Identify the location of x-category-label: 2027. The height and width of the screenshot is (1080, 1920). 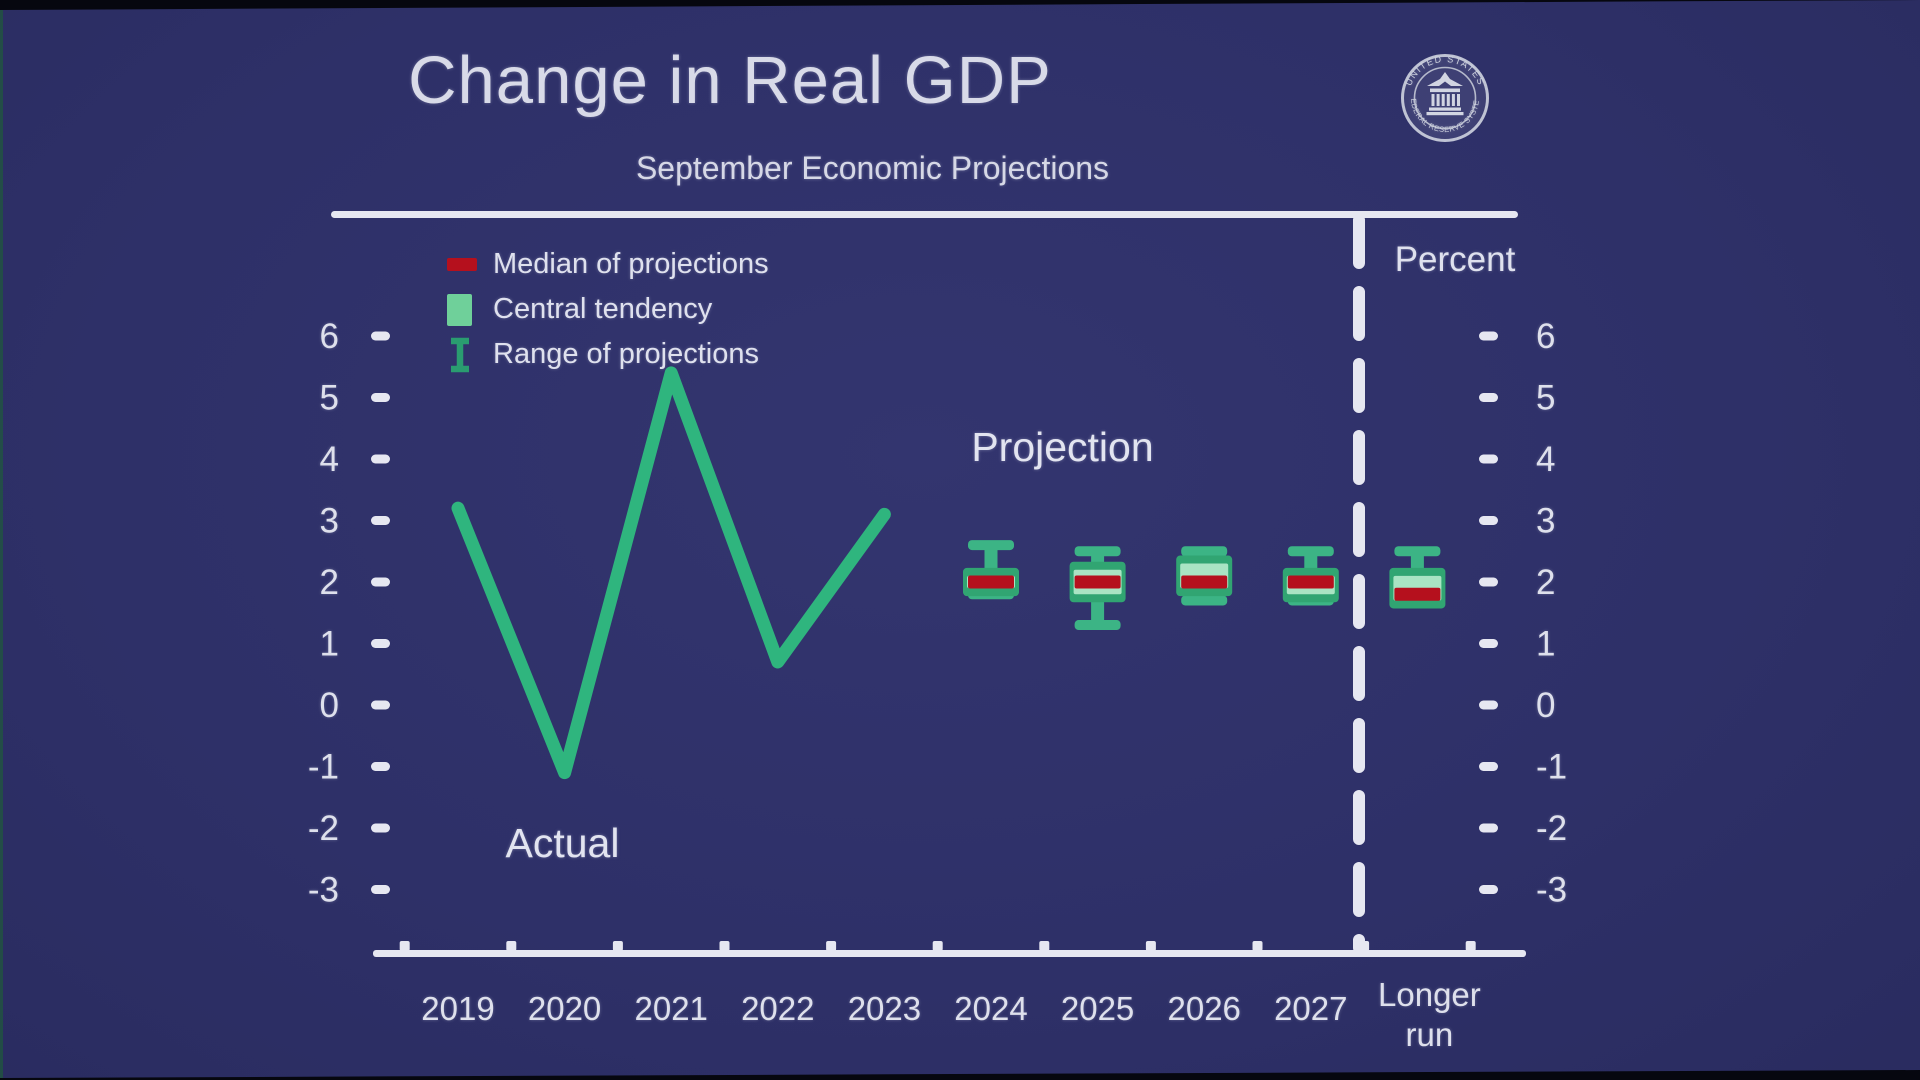
(1310, 1008).